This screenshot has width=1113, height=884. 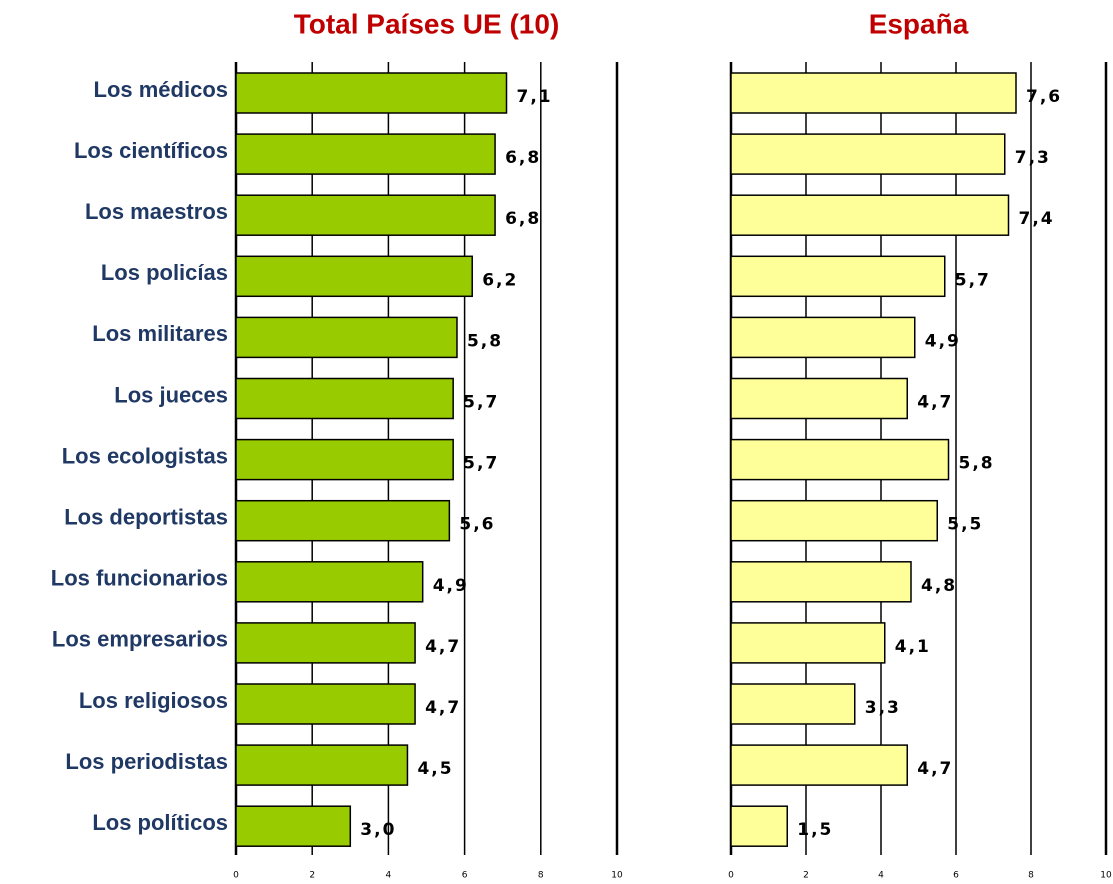 What do you see at coordinates (477, 525) in the screenshot?
I see `data-label: 5,6` at bounding box center [477, 525].